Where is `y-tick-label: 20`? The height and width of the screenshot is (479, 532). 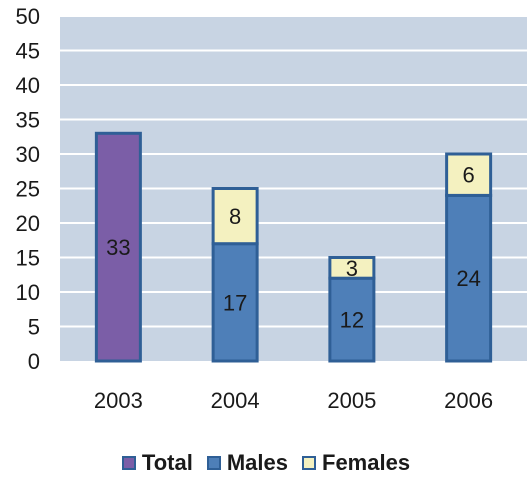
y-tick-label: 20 is located at coordinates (28, 223).